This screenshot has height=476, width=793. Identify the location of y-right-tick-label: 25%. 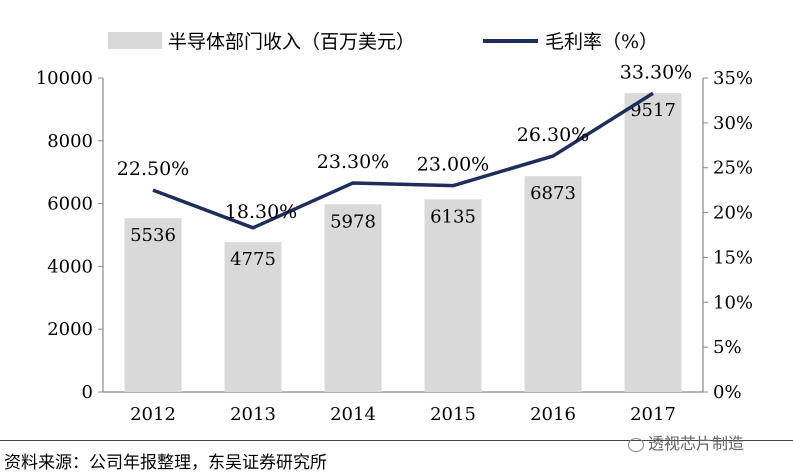
(733, 168).